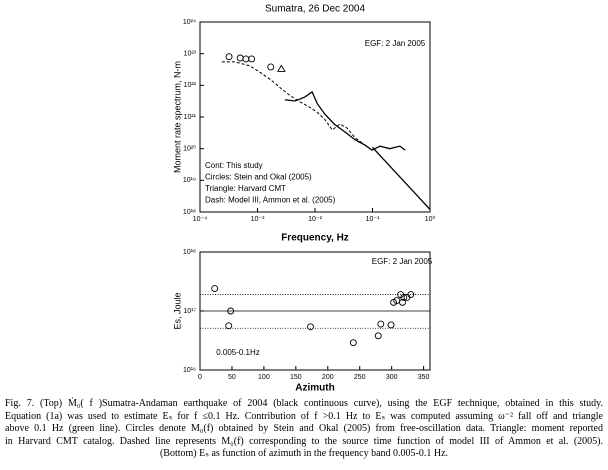  Describe the element at coordinates (360, 377) in the screenshot. I see `x-tick-label: 250` at that location.